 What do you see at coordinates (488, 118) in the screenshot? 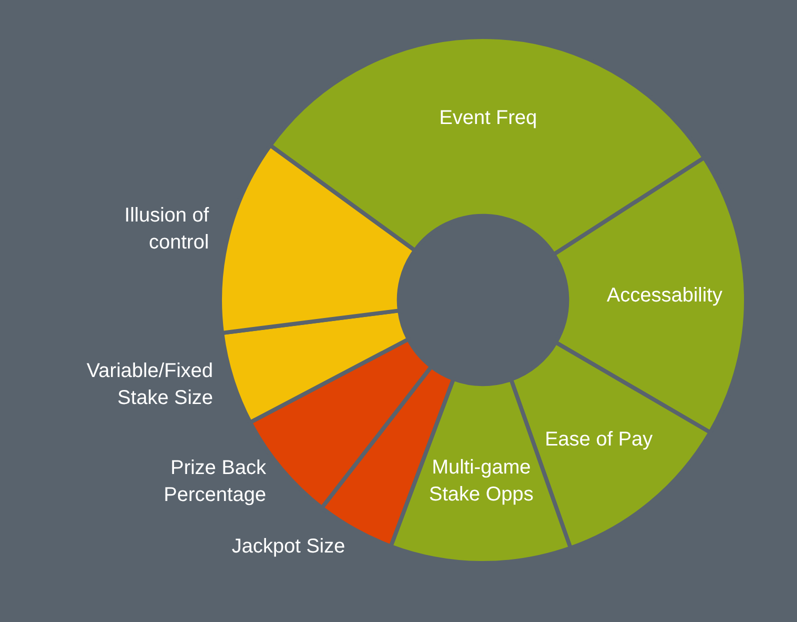
I see `slice-label: Event Freq` at bounding box center [488, 118].